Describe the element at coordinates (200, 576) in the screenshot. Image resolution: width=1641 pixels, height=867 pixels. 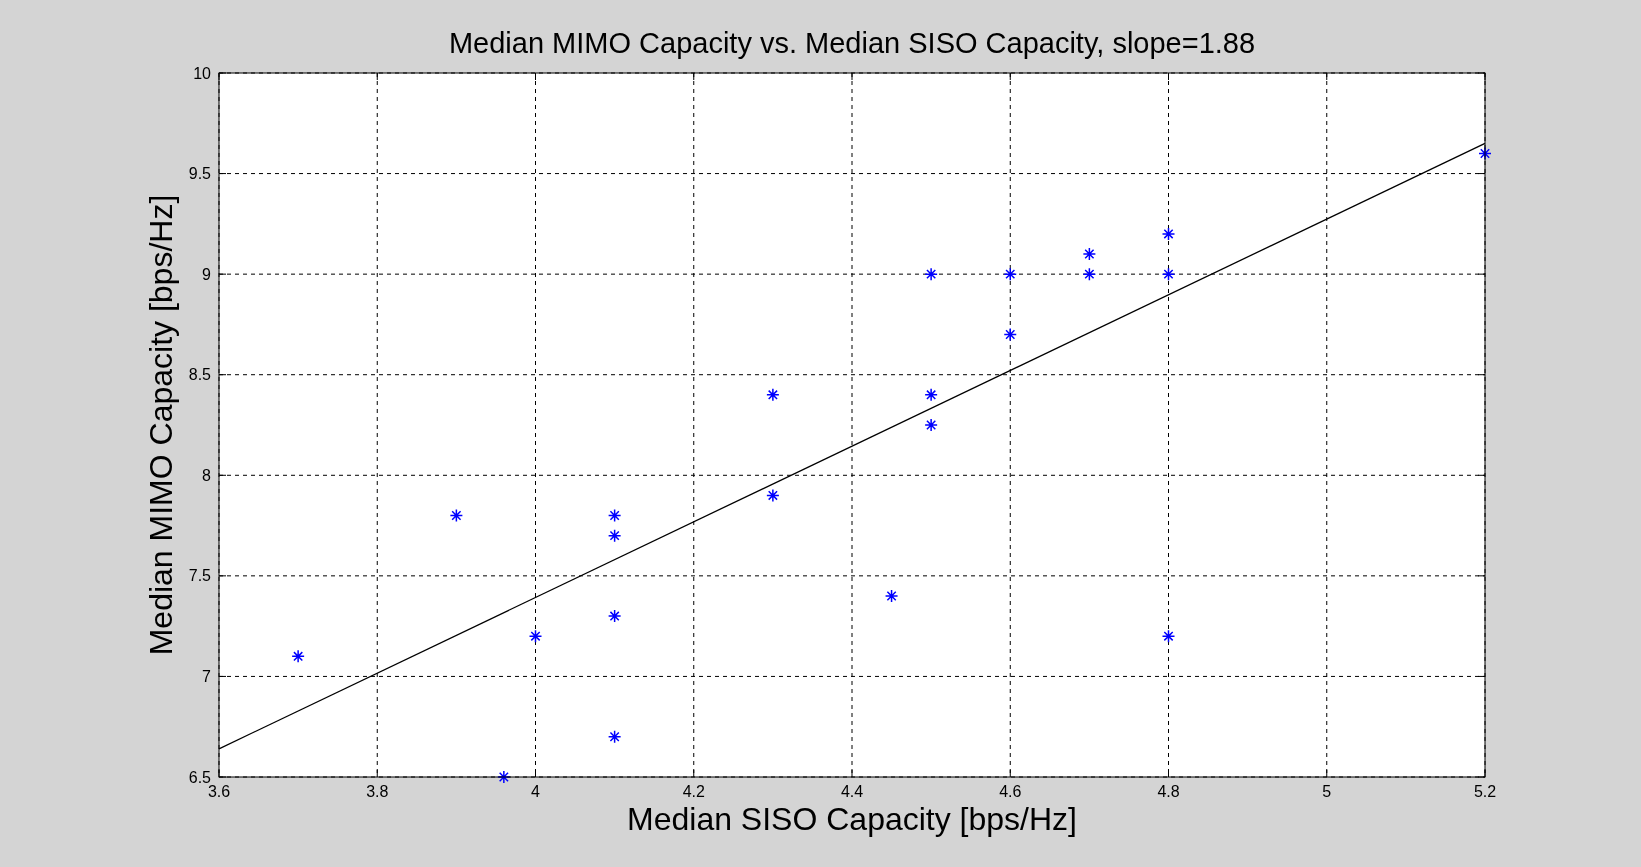
I see `y-tick-label: 7.5` at that location.